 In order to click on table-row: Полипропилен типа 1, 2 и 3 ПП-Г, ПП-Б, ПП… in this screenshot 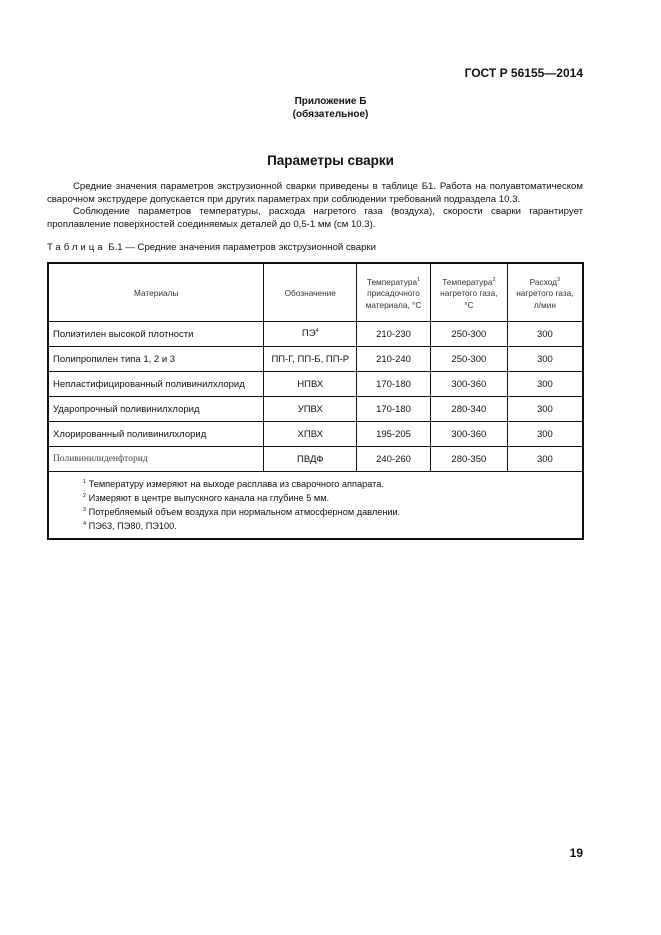, I will do `click(315, 359)`.